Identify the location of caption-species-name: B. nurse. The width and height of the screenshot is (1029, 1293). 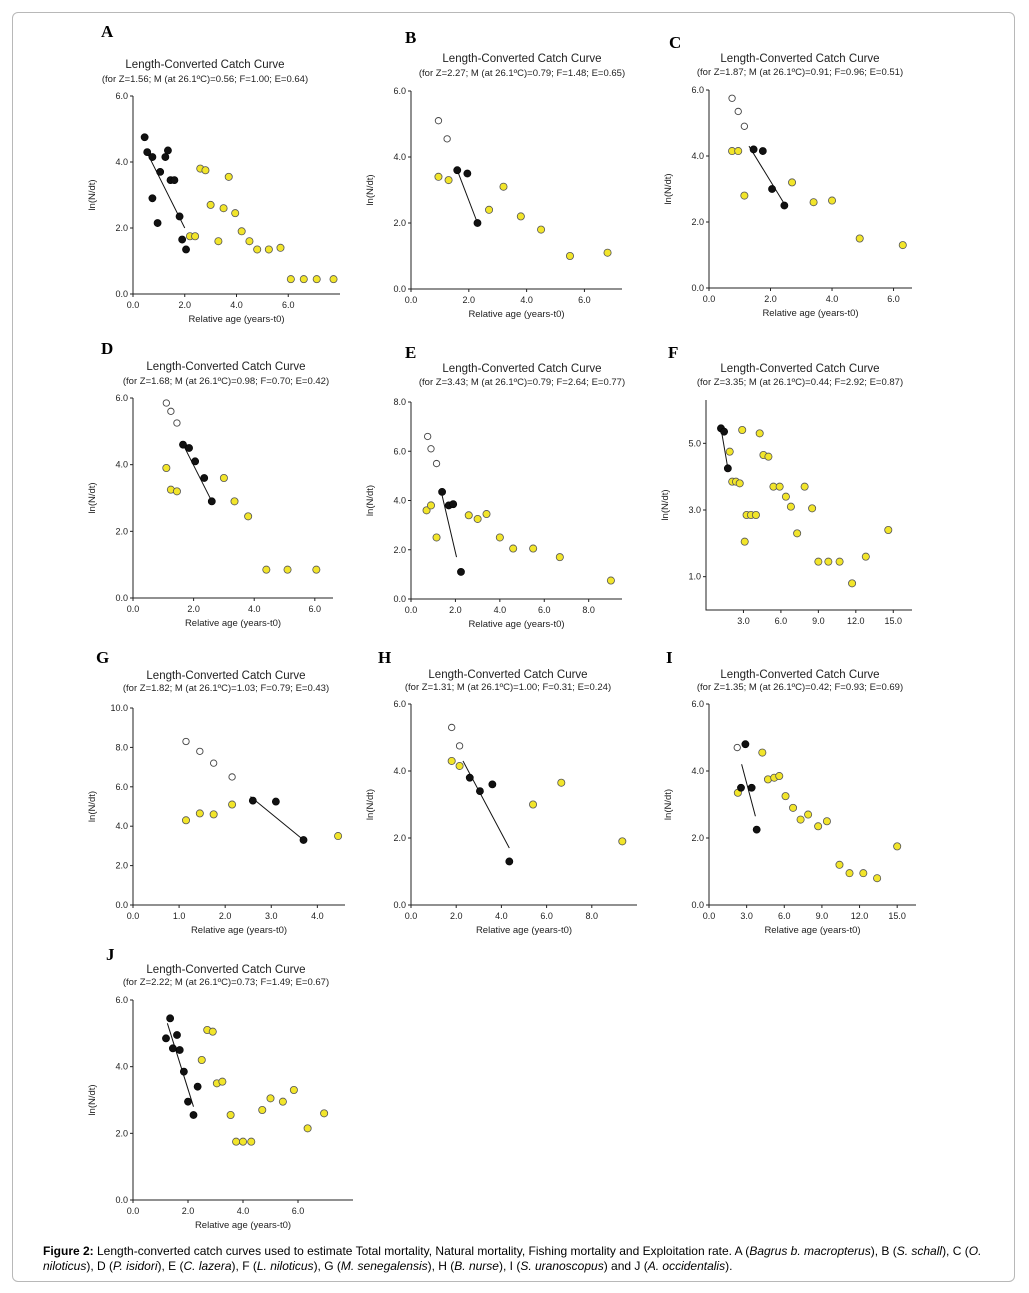
(476, 1266).